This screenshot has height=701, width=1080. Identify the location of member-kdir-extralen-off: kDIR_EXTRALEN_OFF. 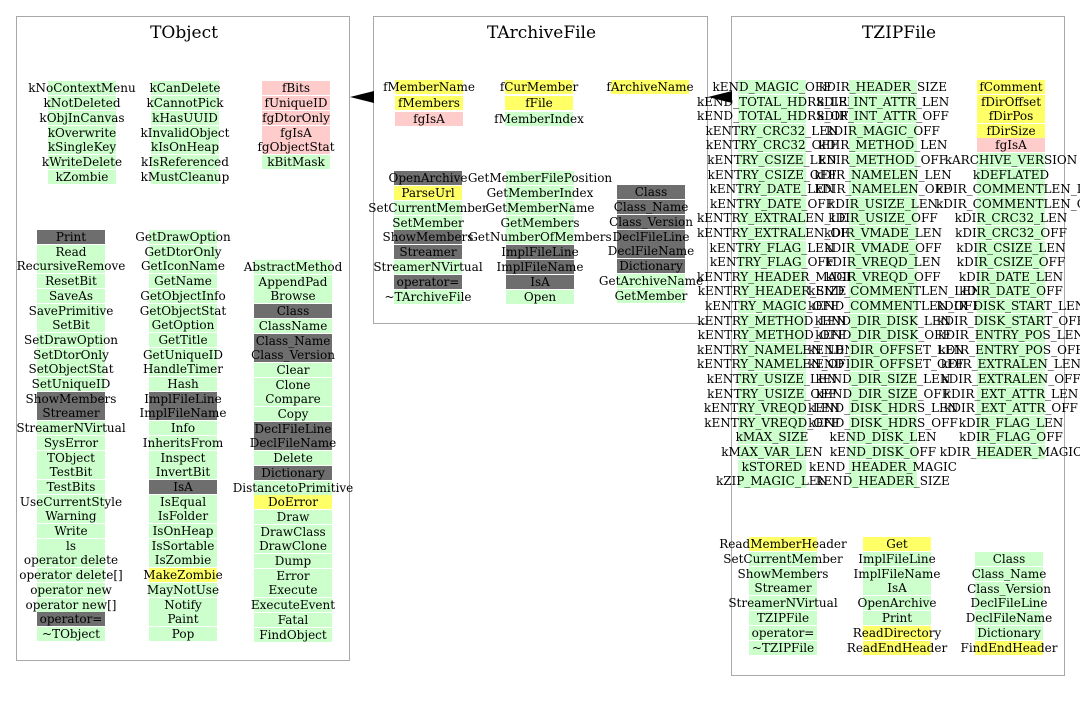
(1008, 379).